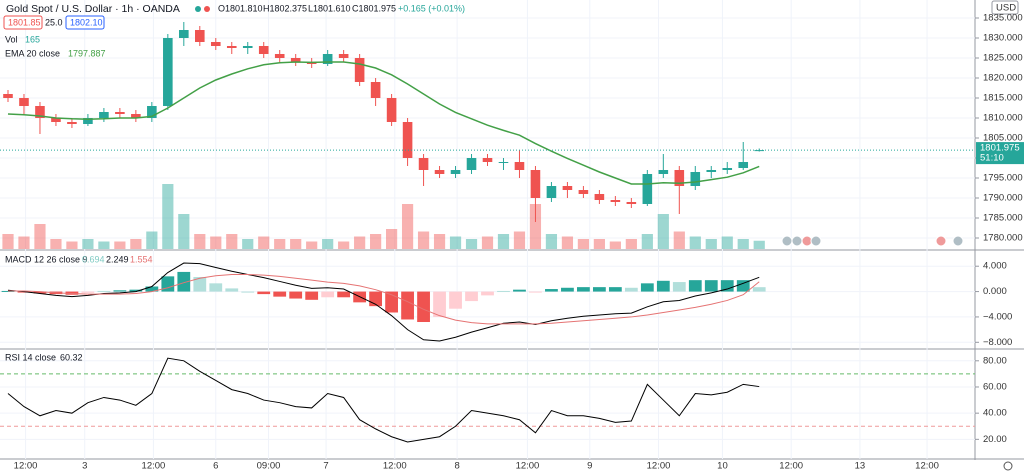  I want to click on ask-box, so click(85, 22).